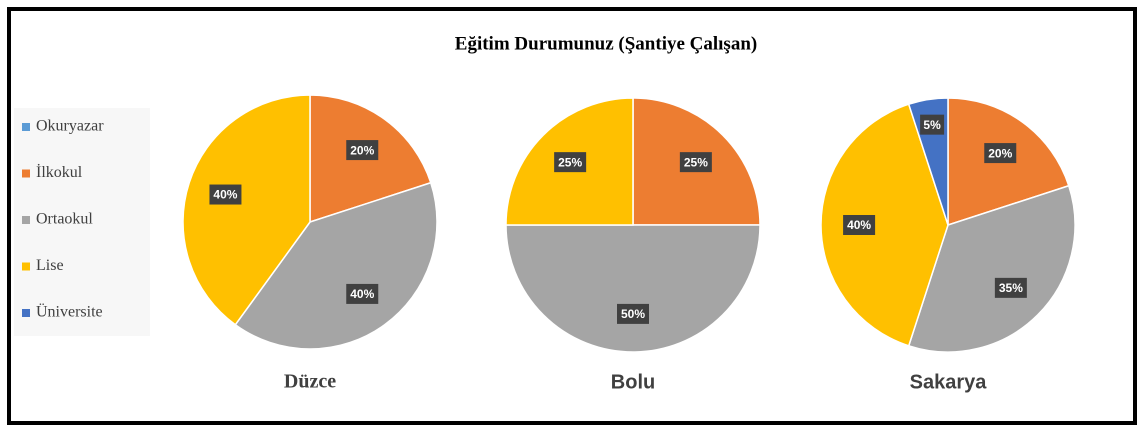  Describe the element at coordinates (69, 312) in the screenshot. I see `legend-label: Üniversite` at that location.